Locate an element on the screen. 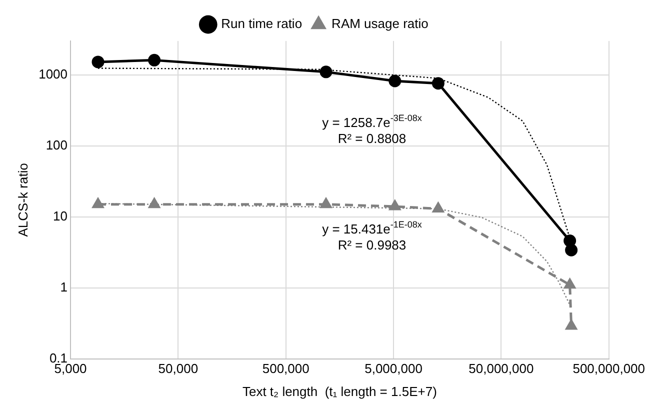 The image size is (656, 412). y-tick-label: 1 is located at coordinates (64, 286).